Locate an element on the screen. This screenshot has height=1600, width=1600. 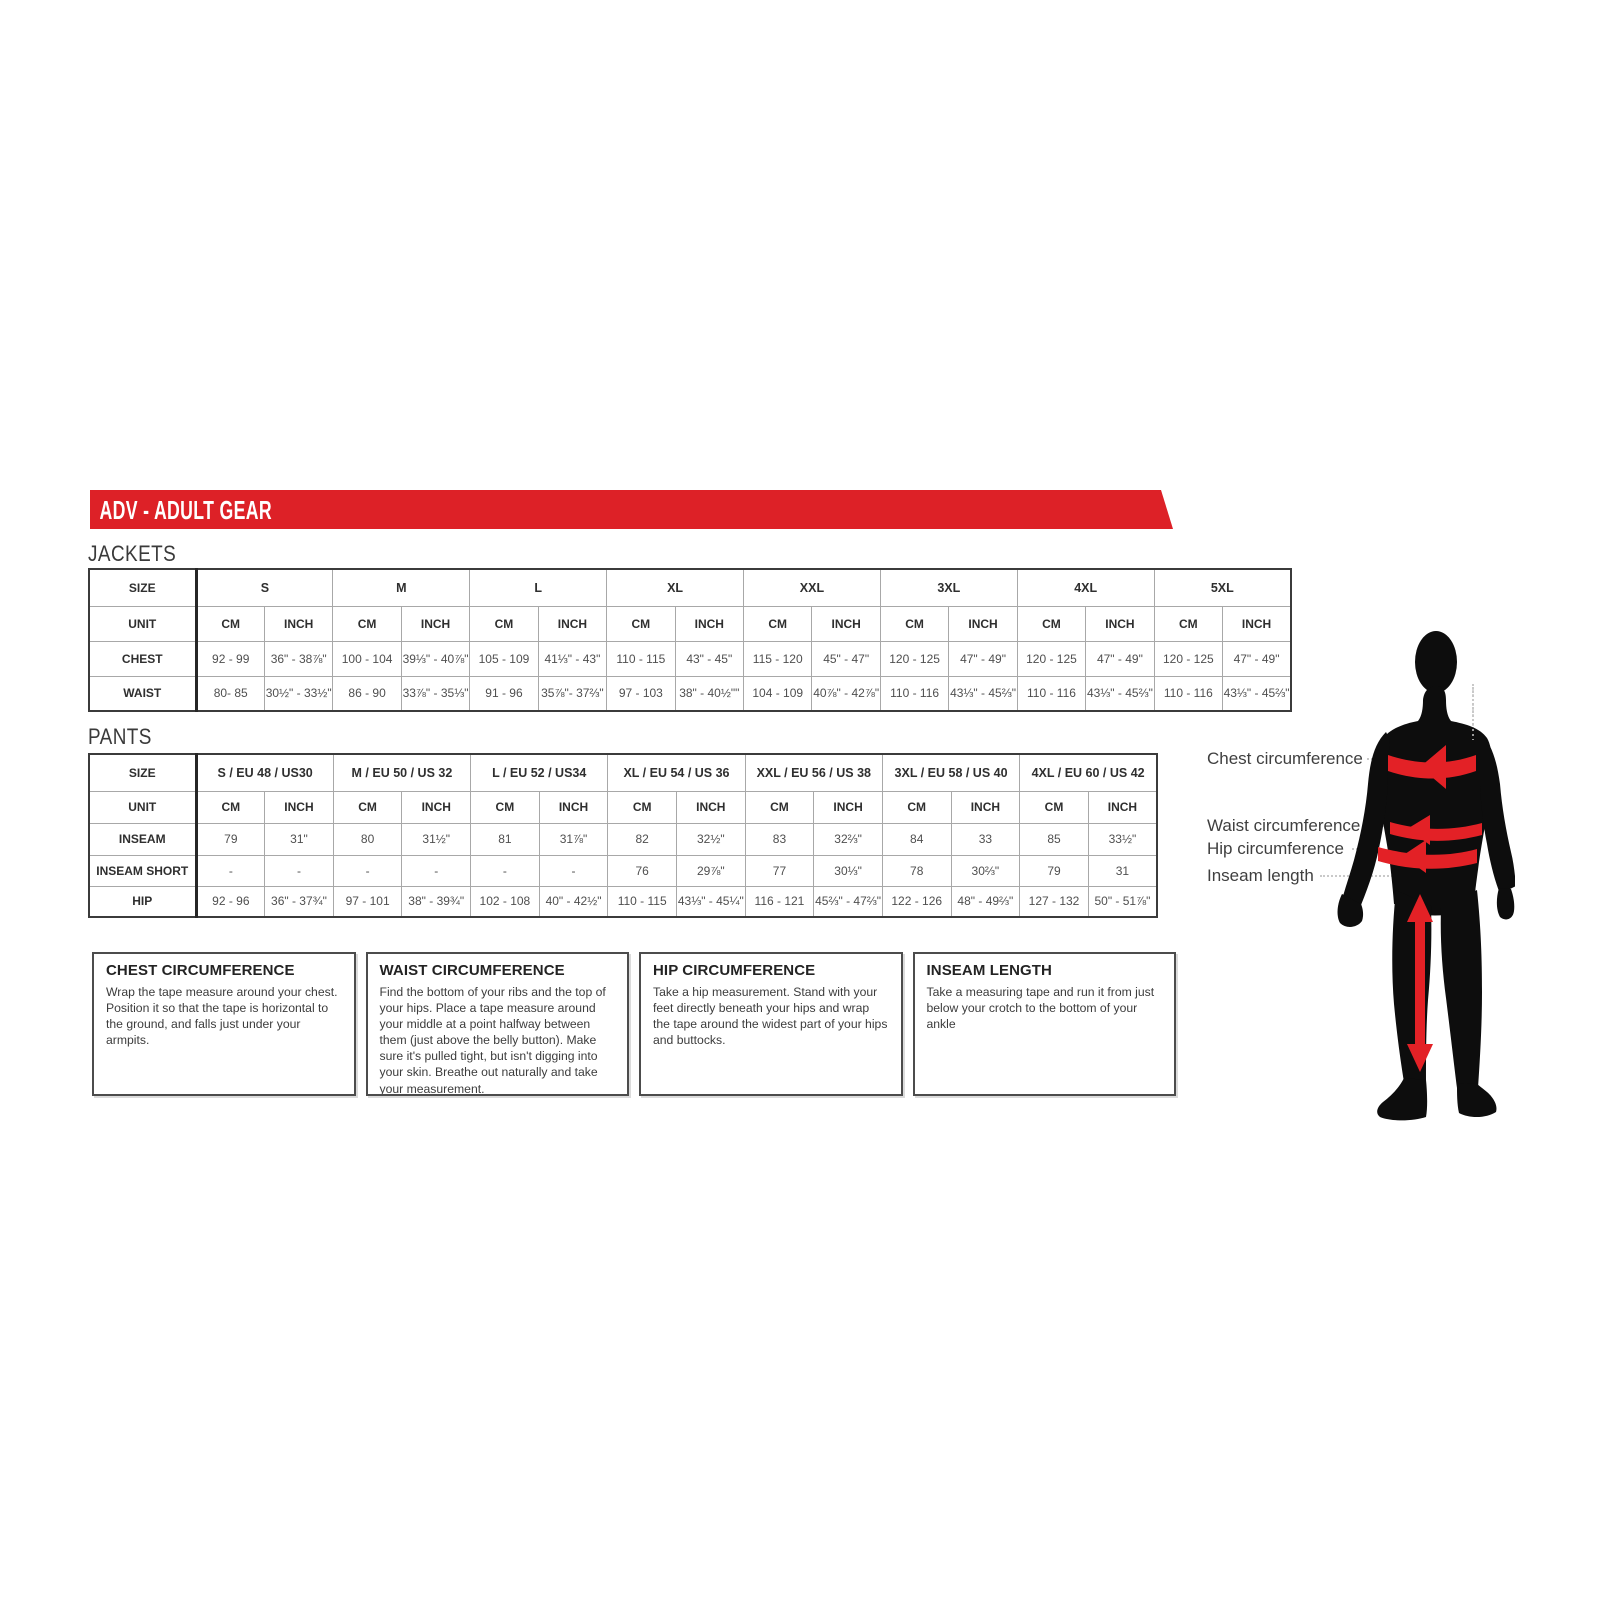
size-column-header: XXL / EU 56 / US 38 is located at coordinates (813, 772).